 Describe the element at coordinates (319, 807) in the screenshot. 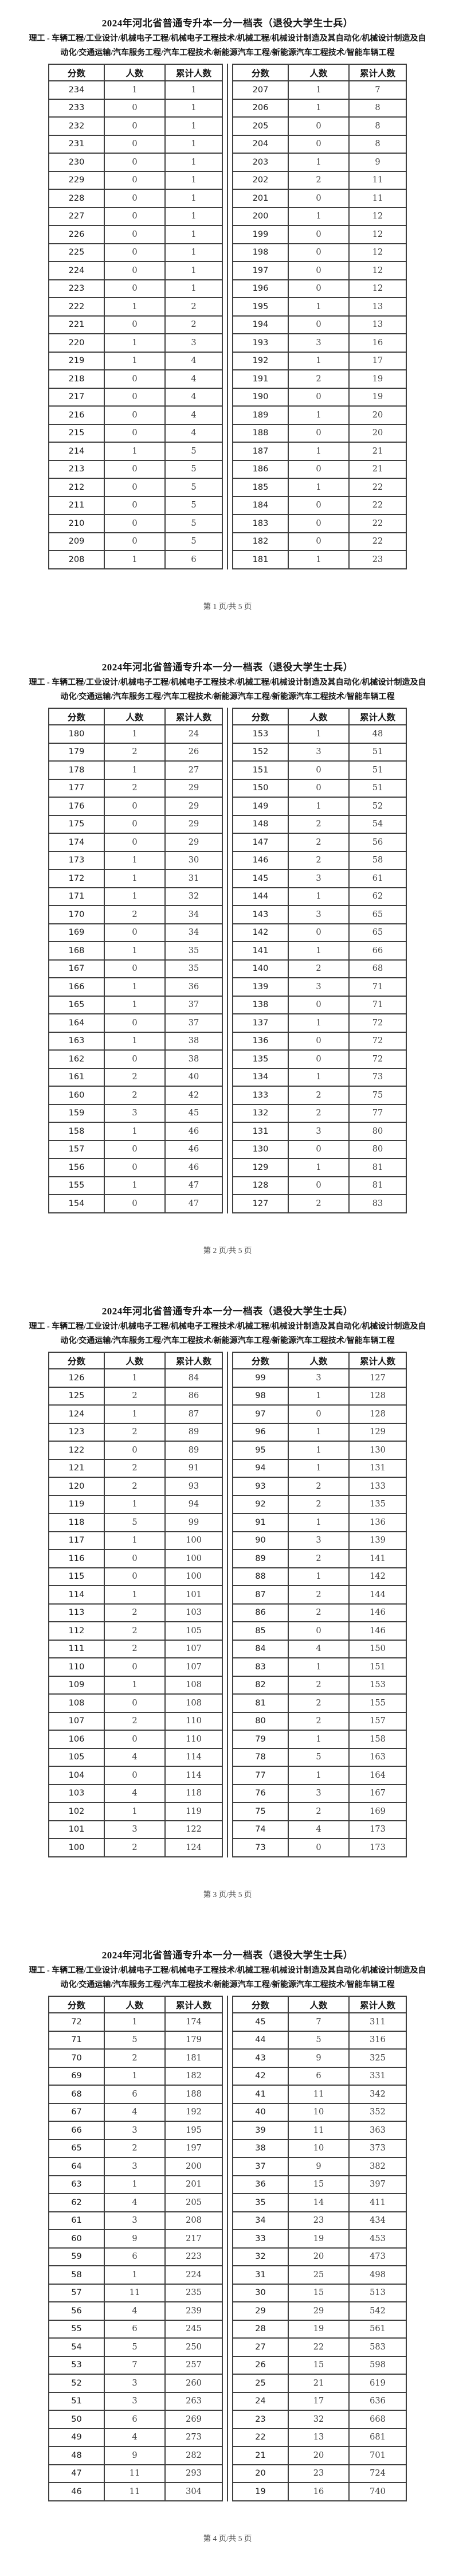

I see `table-row: 149 1 52` at that location.